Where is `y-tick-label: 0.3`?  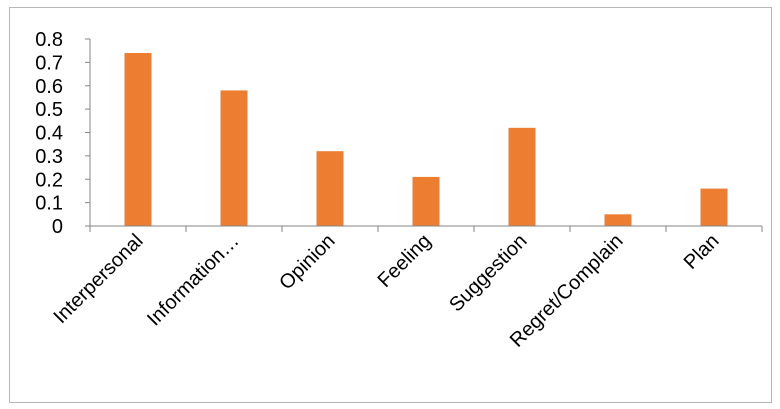 y-tick-label: 0.3 is located at coordinates (49, 157).